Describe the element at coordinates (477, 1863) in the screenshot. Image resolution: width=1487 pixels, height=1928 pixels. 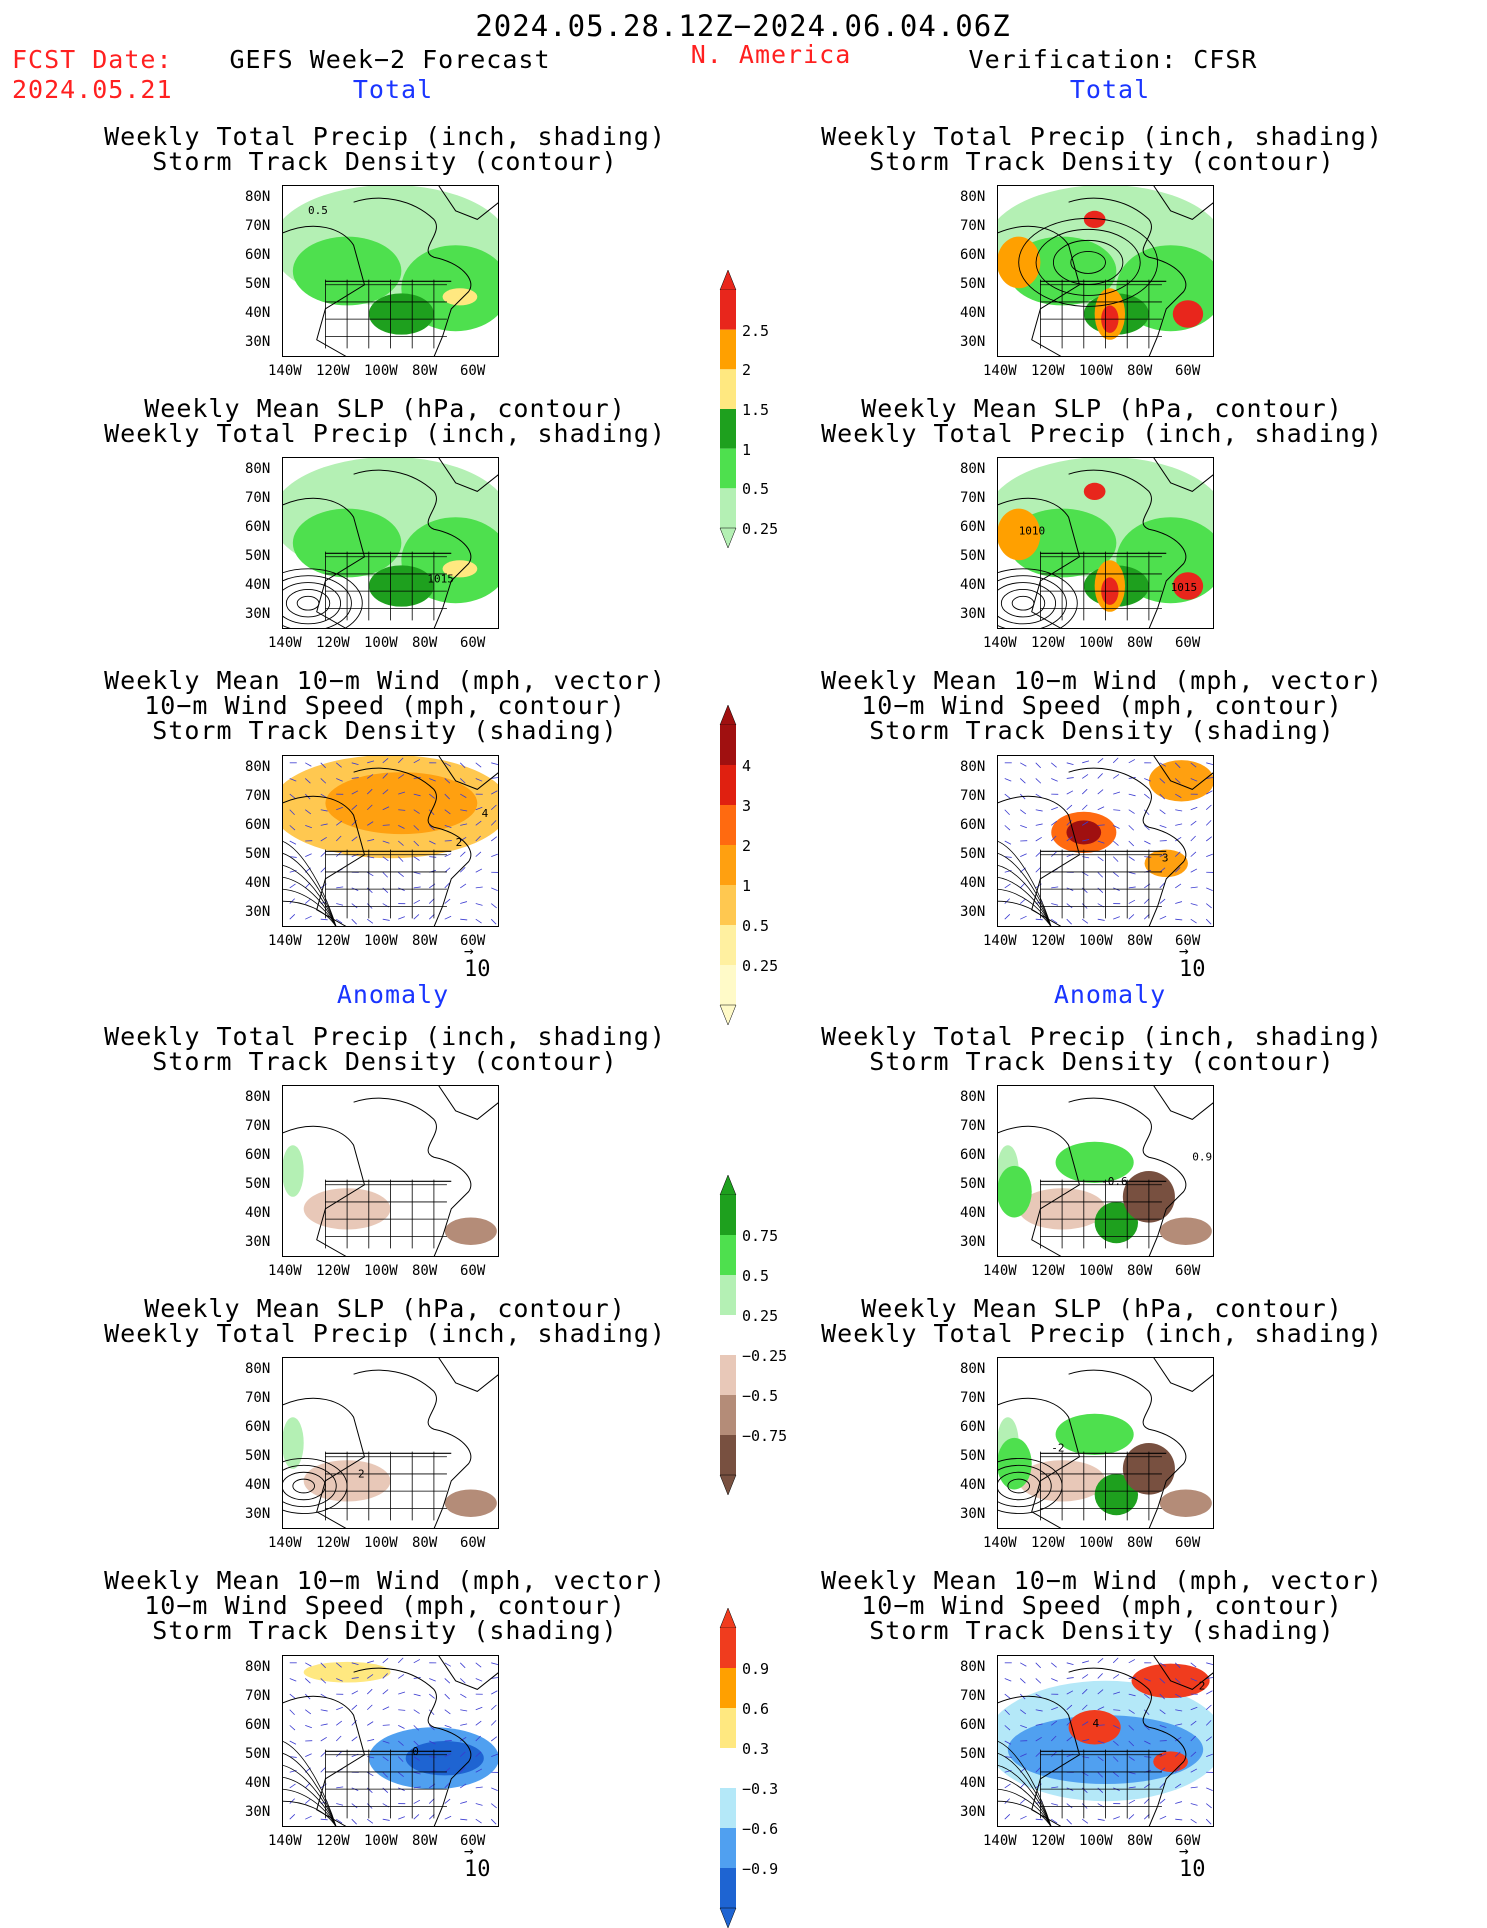
I see `reference-vector: →10` at that location.